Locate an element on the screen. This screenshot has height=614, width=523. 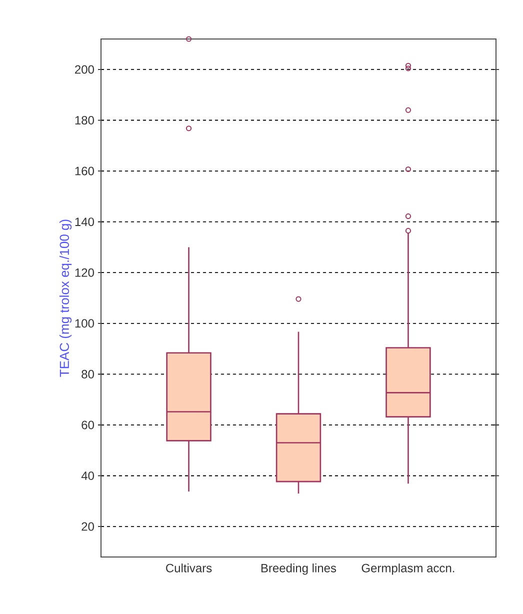
y-tick-label: 100 is located at coordinates (84, 323).